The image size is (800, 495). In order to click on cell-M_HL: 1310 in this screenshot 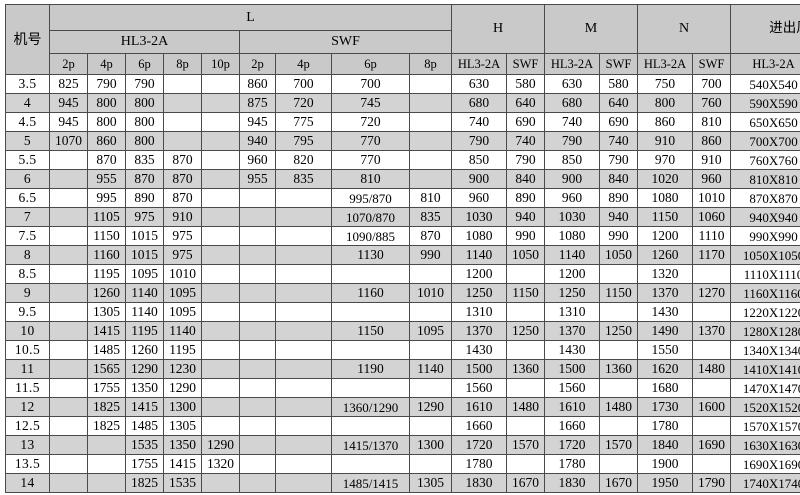, I will do `click(572, 312)`.